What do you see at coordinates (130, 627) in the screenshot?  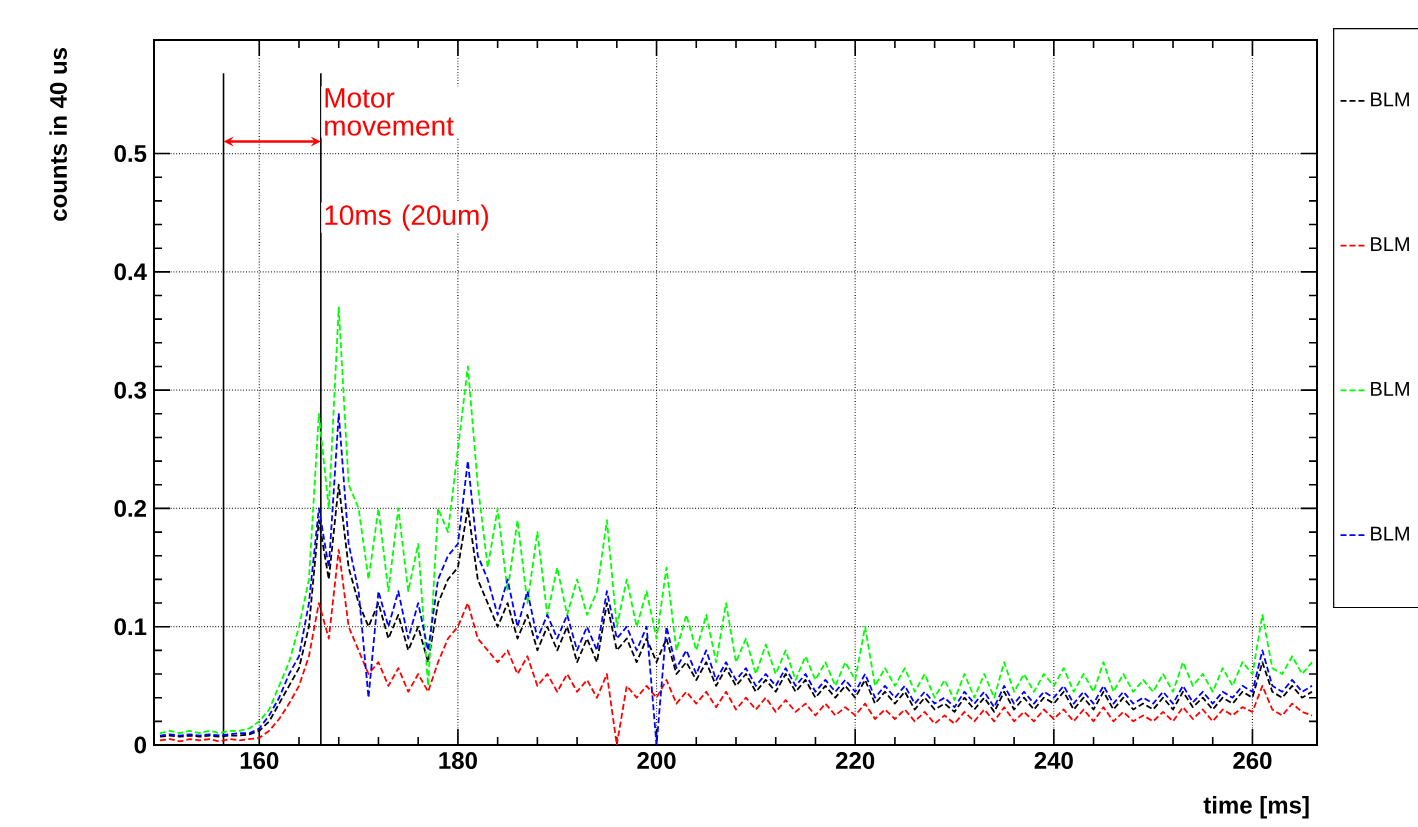 I see `y-tick-label: 0.1` at bounding box center [130, 627].